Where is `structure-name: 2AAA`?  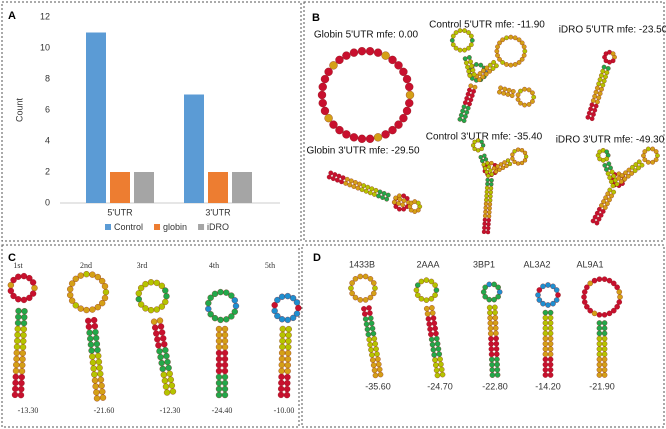
structure-name: 2AAA is located at coordinates (427, 264).